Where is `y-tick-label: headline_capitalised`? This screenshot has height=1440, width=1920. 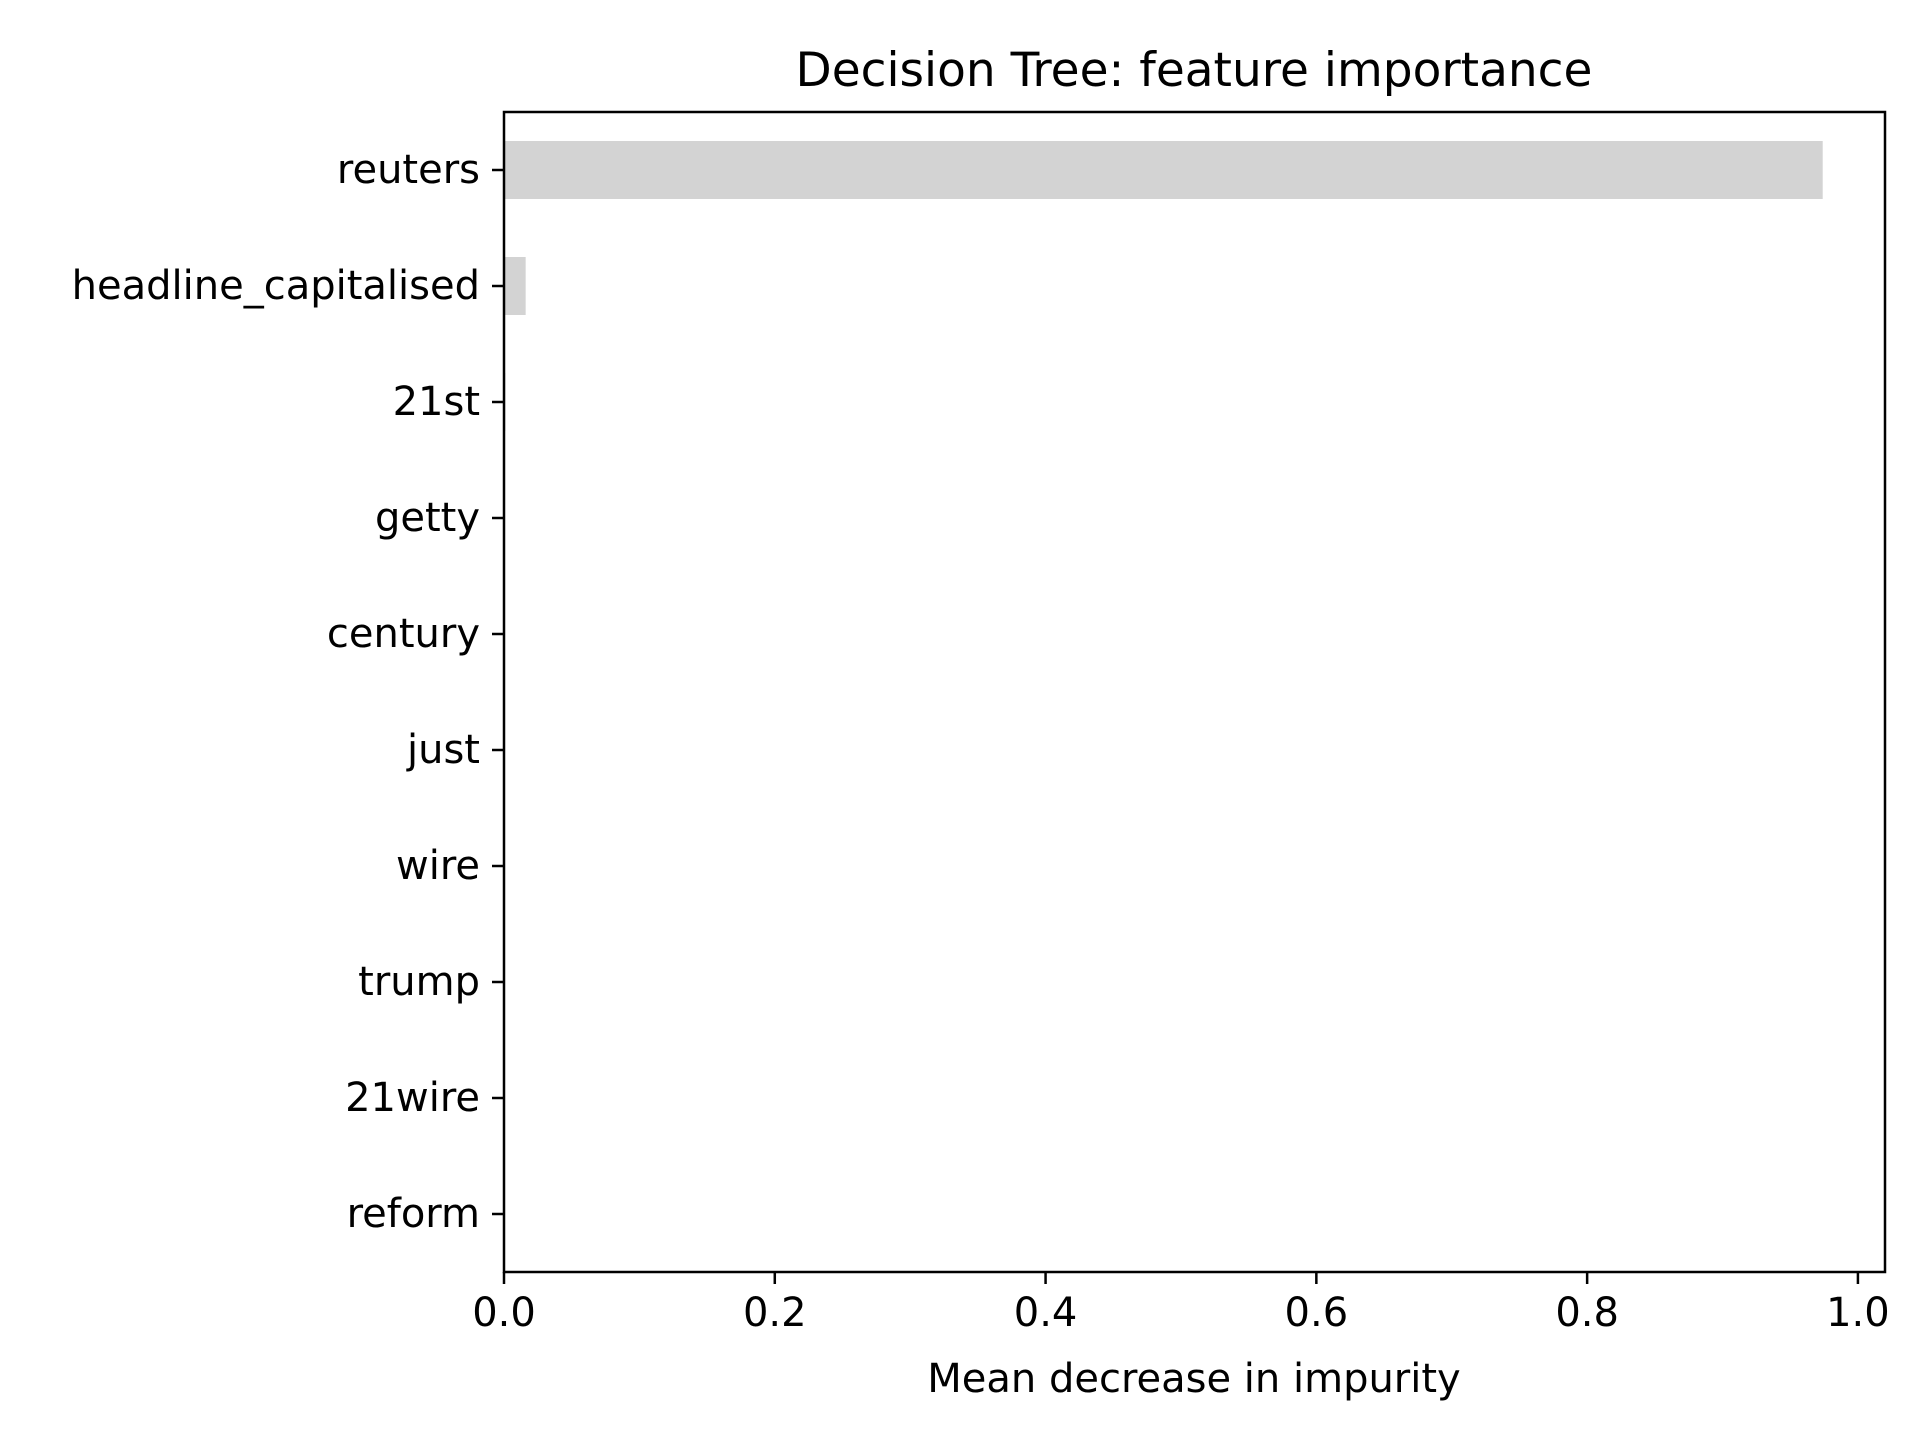 y-tick-label: headline_capitalised is located at coordinates (276, 286).